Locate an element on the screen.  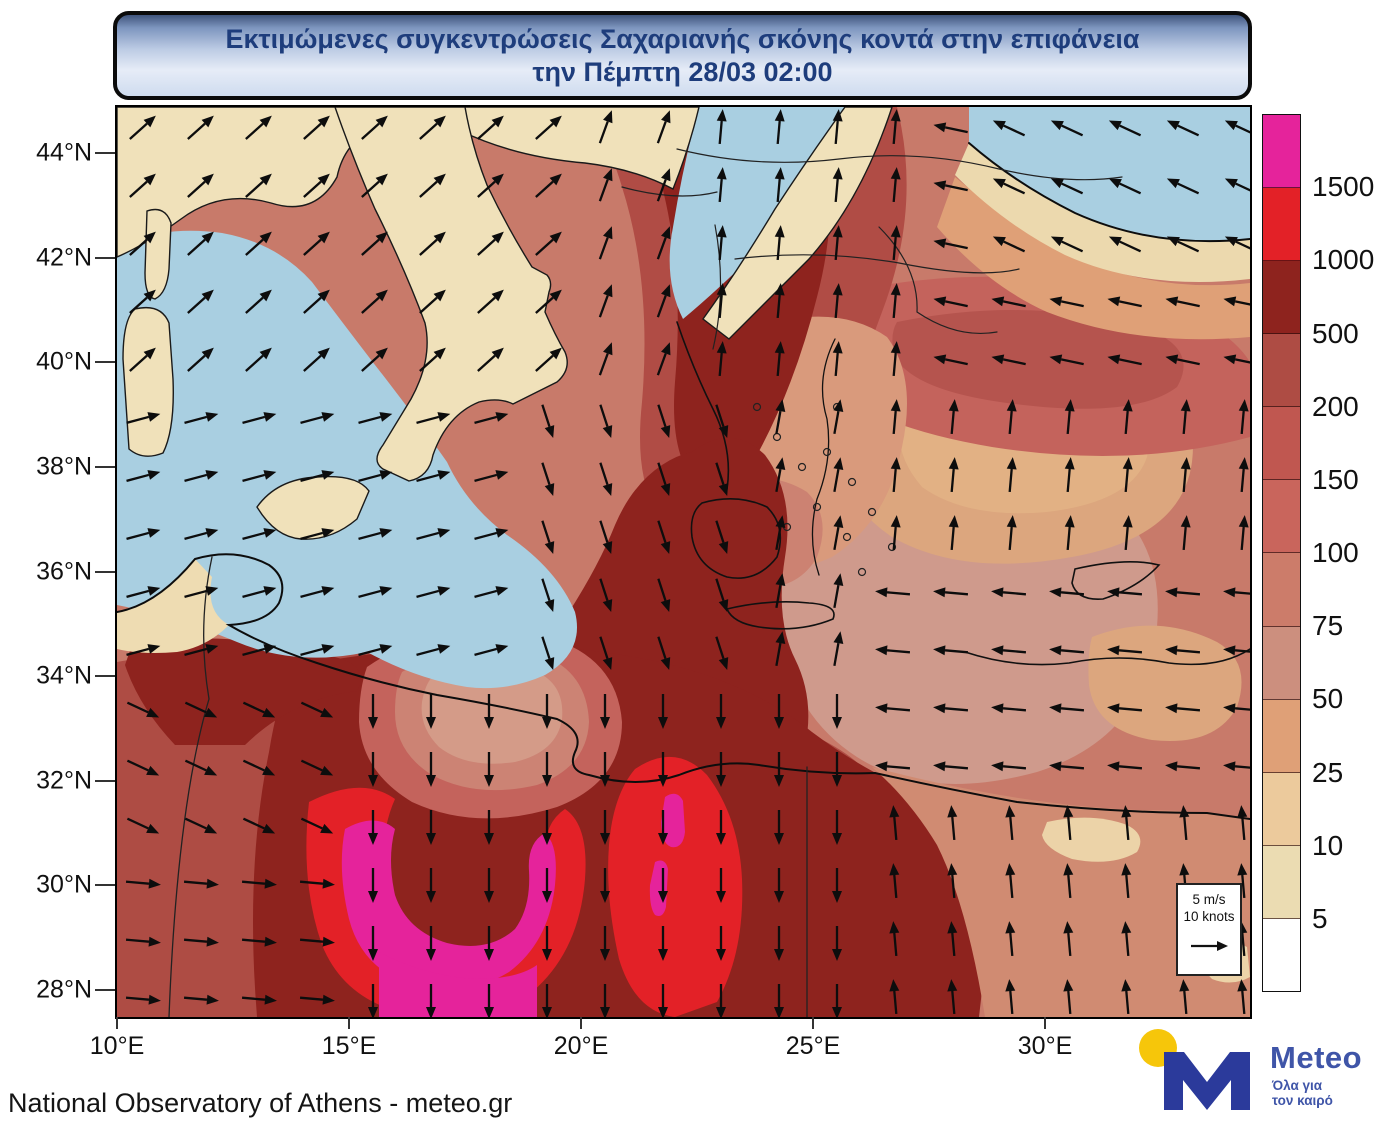
lat-label-32°N: 32°N is located at coordinates (64, 780).